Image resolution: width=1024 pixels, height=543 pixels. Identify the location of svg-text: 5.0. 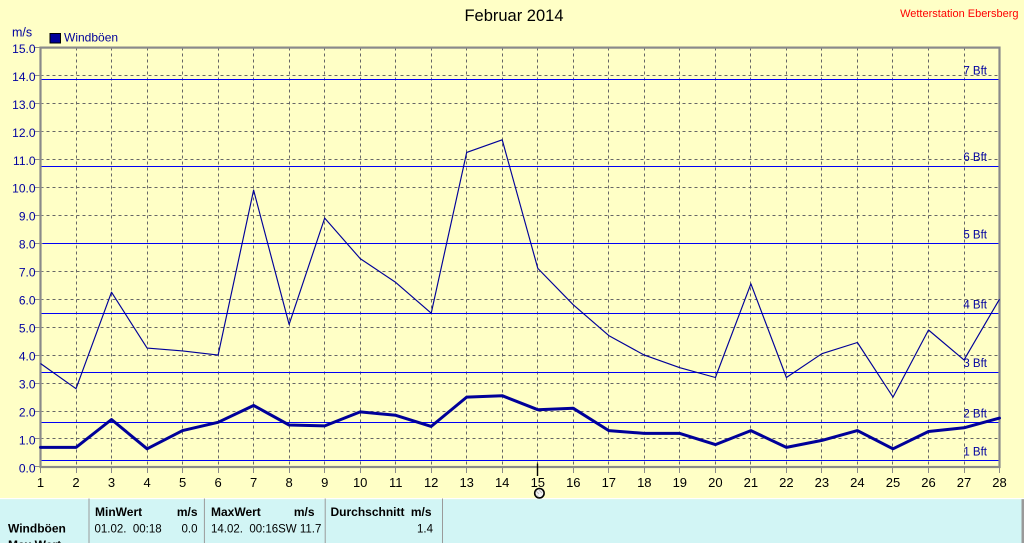
(27, 329).